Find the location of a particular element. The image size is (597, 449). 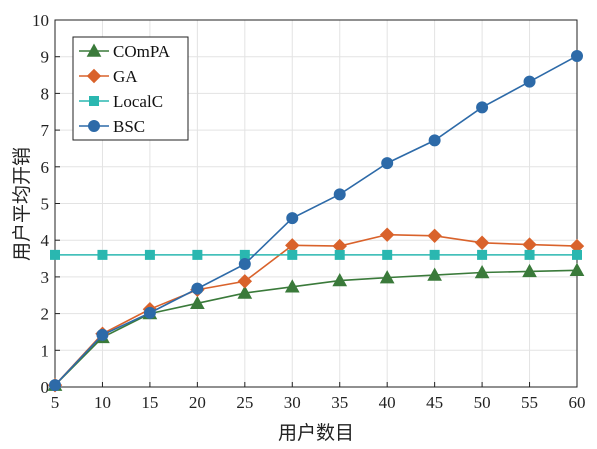

x-tick-label: 40 is located at coordinates (387, 402).